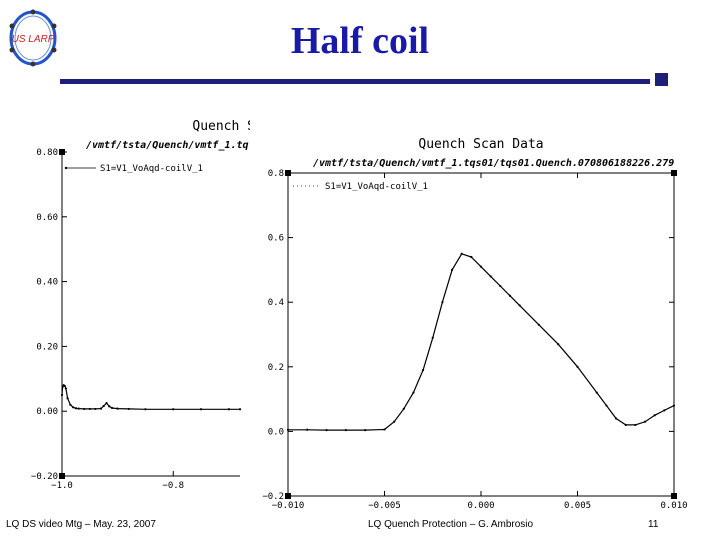 The width and height of the screenshot is (720, 540). What do you see at coordinates (276, 303) in the screenshot?
I see `chart1-y-tick-label: 0.4` at bounding box center [276, 303].